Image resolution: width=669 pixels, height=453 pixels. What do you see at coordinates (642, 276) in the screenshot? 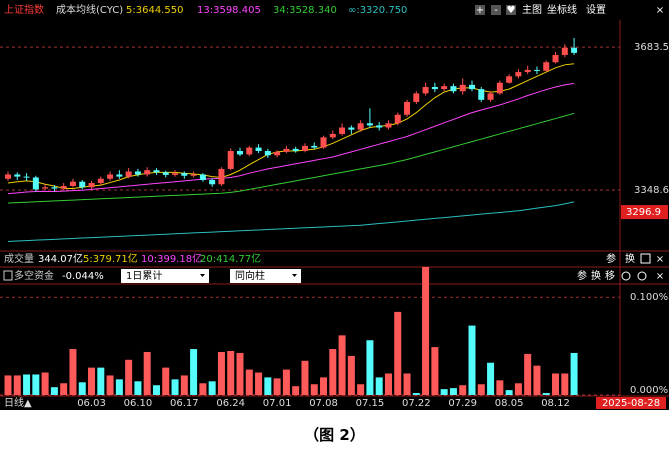
I see `panel-tool-remove` at bounding box center [642, 276].